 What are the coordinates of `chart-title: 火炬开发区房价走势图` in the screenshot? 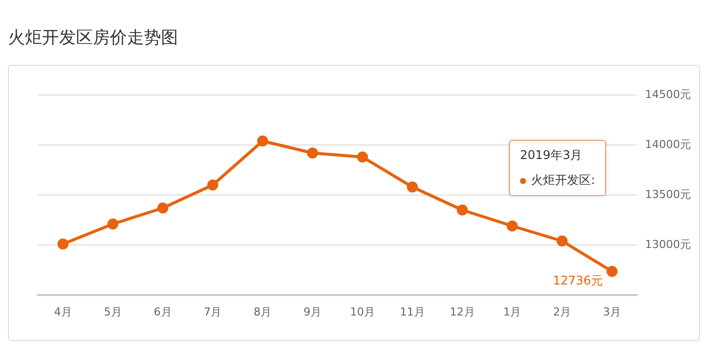 It's located at (93, 38).